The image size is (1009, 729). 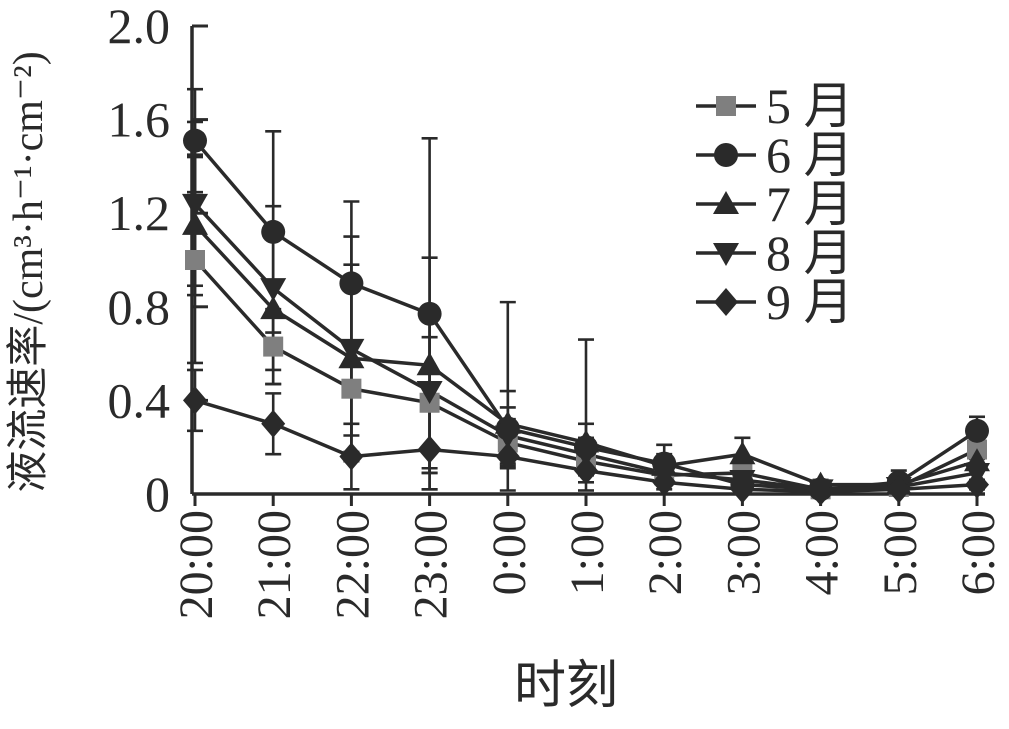 I want to click on x-tick-label: 3:00, so click(x=743, y=552).